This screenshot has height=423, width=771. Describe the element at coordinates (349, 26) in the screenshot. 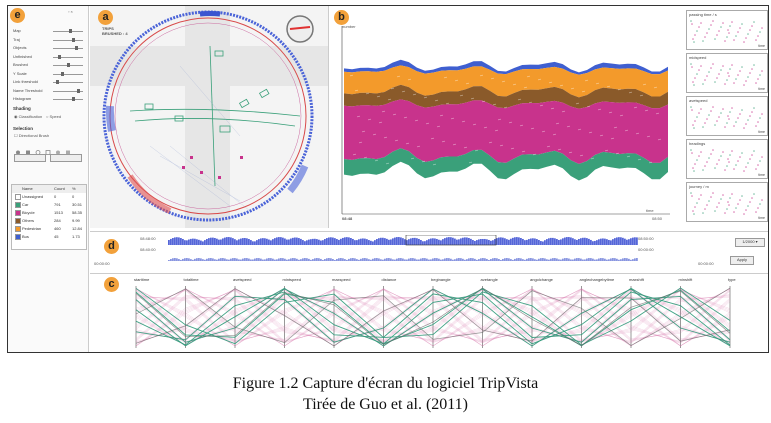

I see `stream-y-label: number` at that location.